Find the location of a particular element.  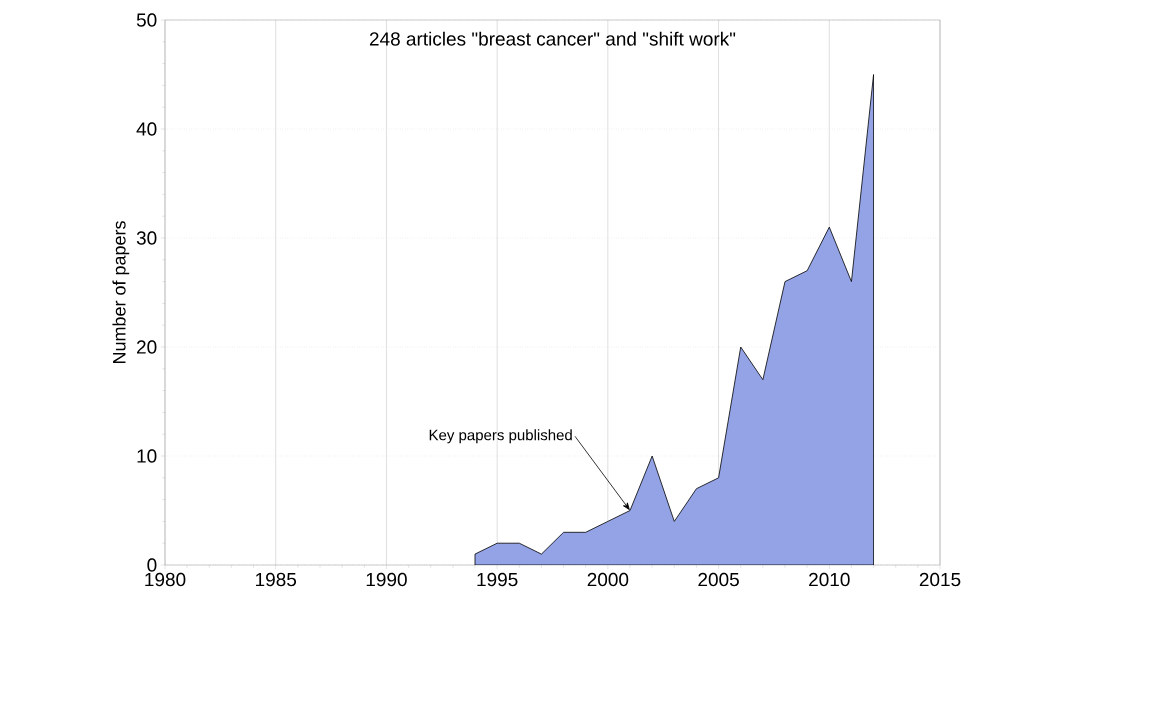

x-tick-label: 2015 is located at coordinates (940, 579).